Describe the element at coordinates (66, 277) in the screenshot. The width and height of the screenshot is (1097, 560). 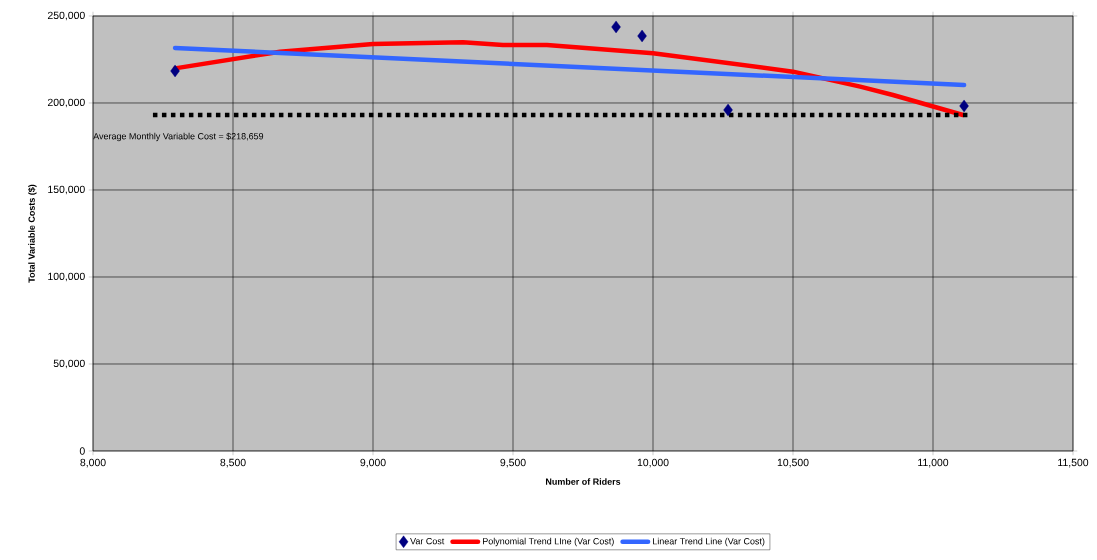
I see `y-tick-label: 100,000` at that location.